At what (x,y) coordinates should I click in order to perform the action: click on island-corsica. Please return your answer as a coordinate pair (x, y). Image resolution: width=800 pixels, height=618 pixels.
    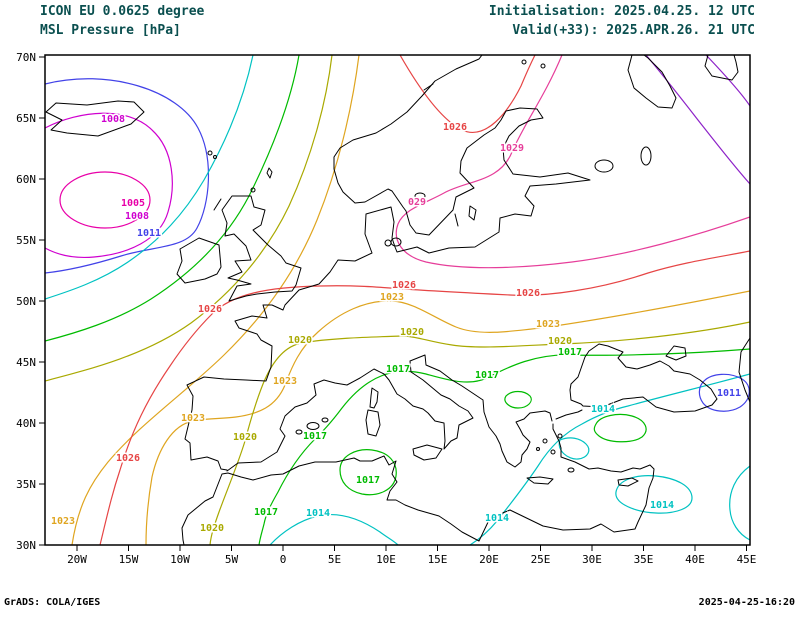
    Looking at the image, I should click on (374, 398).